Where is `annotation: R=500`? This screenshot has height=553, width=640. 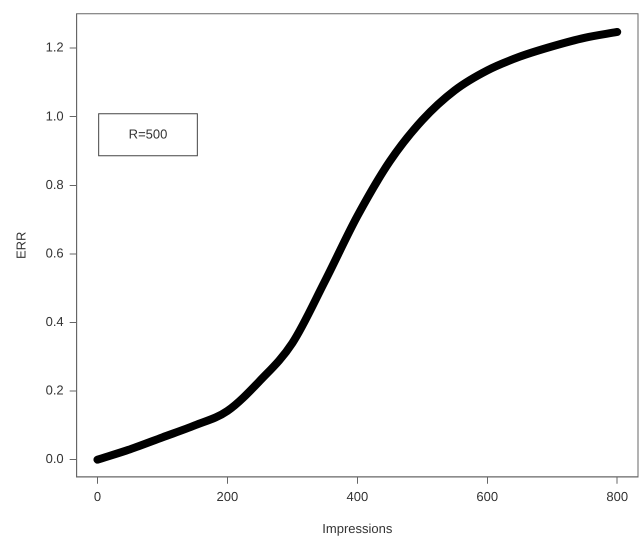 annotation: R=500 is located at coordinates (148, 134).